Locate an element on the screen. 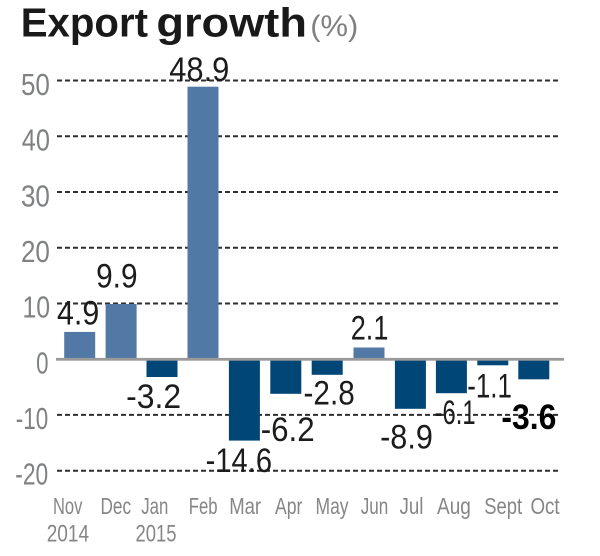 This screenshot has height=556, width=600. svg-text: 0 is located at coordinates (42, 362).